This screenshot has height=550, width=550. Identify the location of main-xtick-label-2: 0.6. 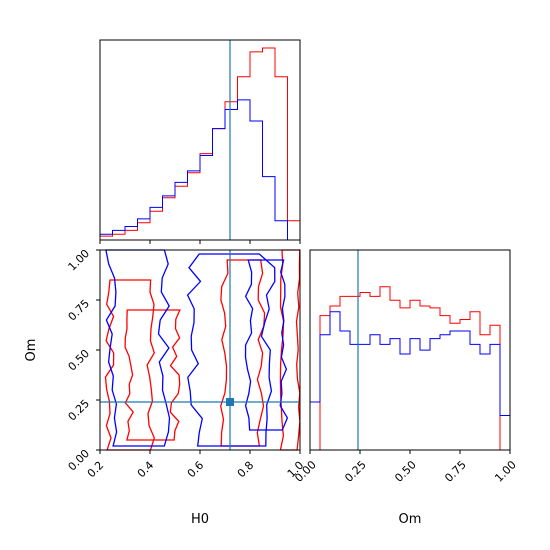
(196, 470).